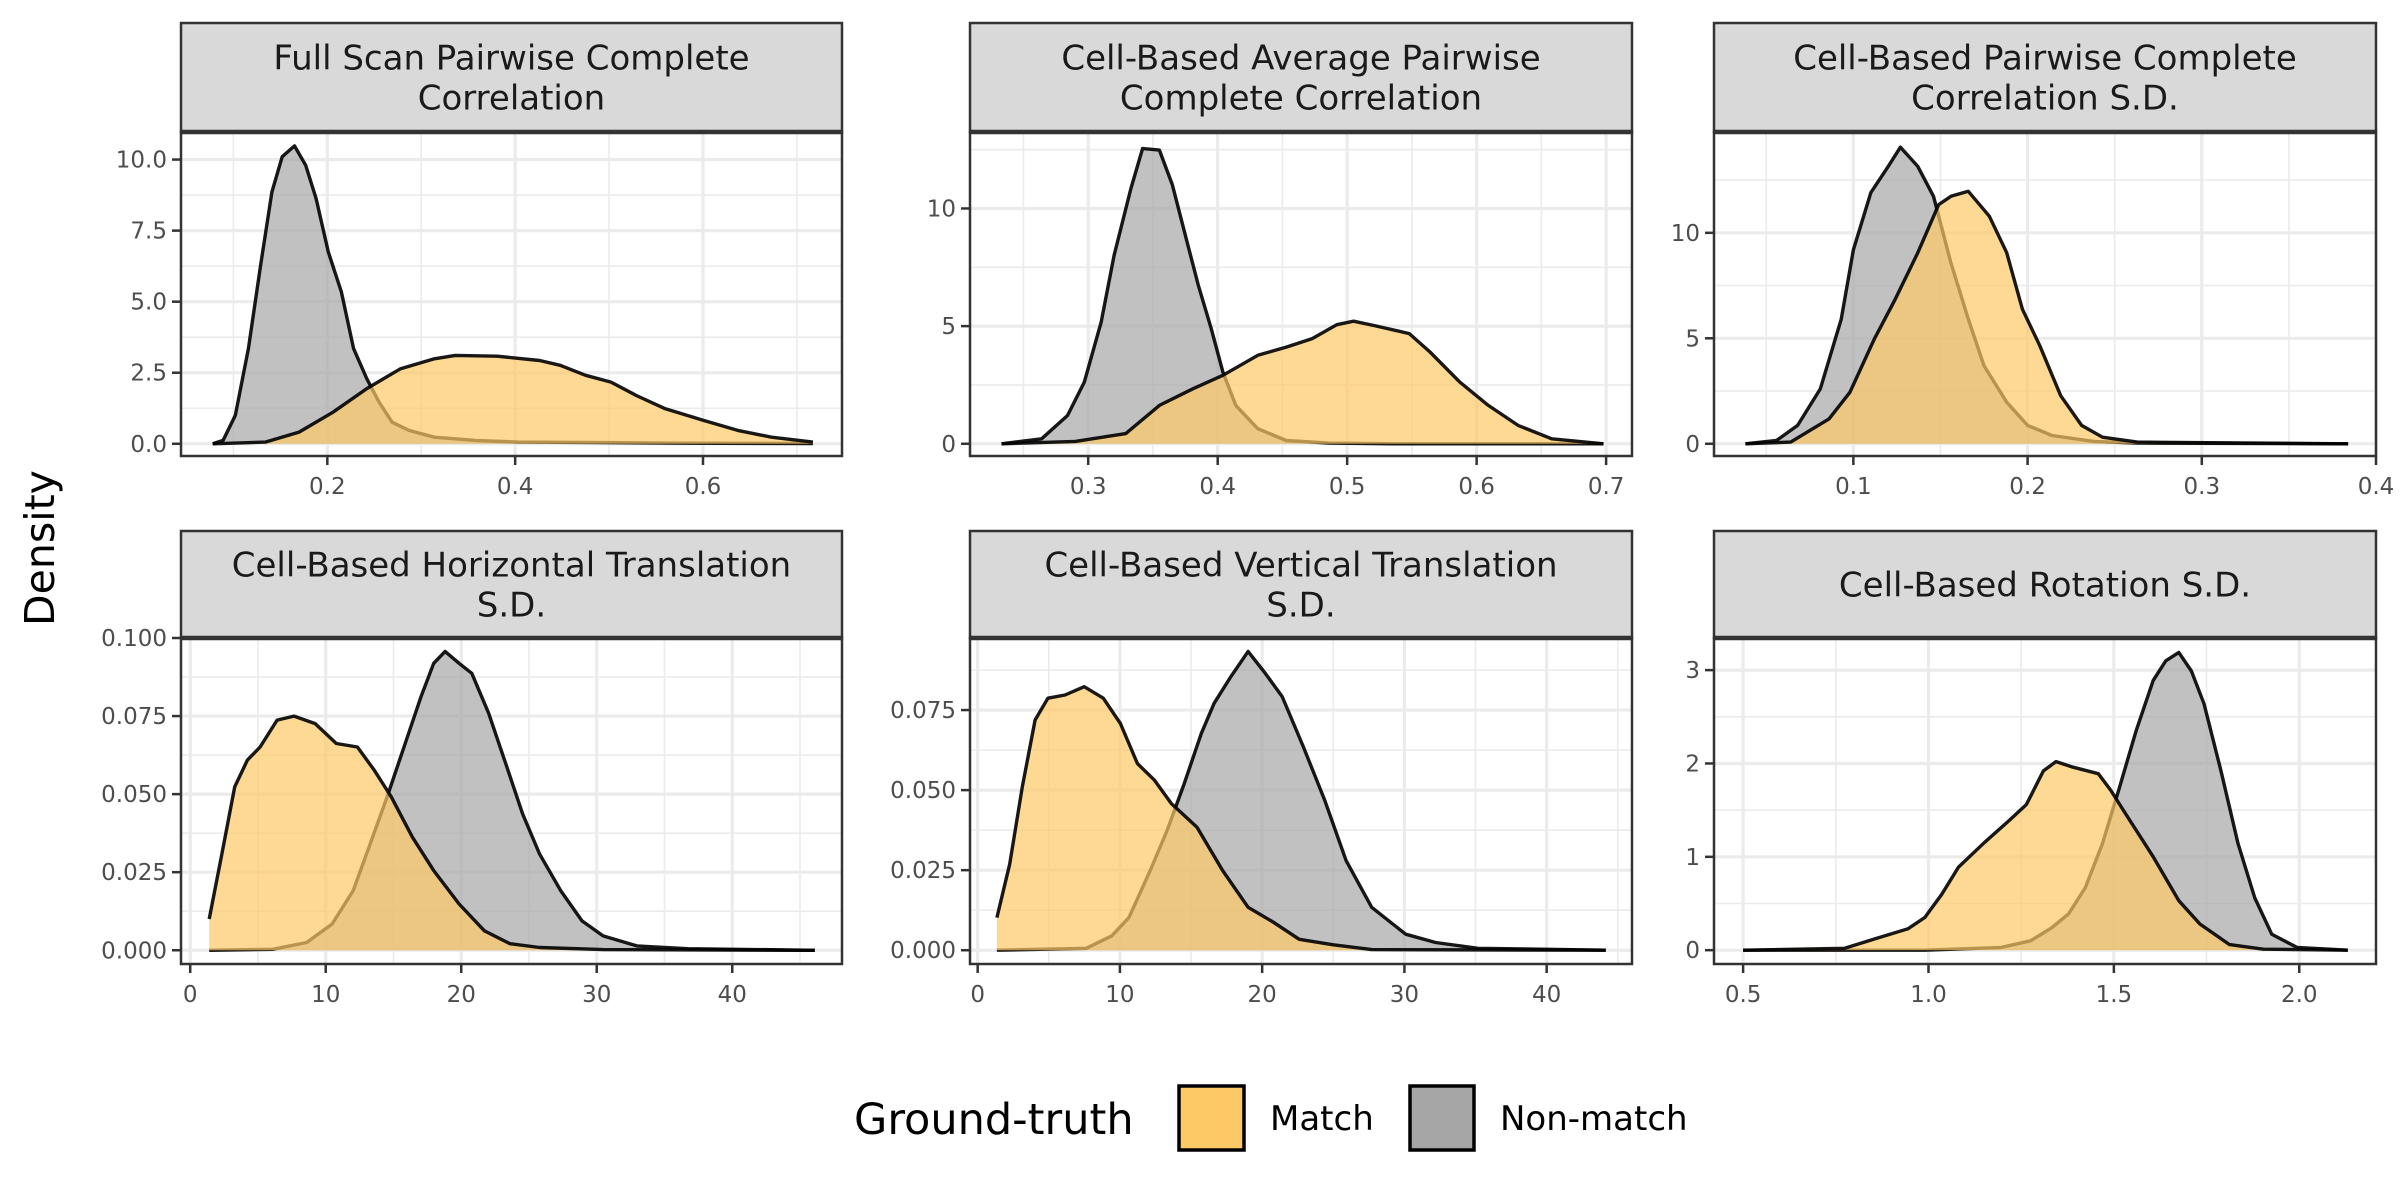 The height and width of the screenshot is (1200, 2400). Describe the element at coordinates (511, 566) in the screenshot. I see `strip-title-line: Cell-Based Horizontal Translation` at that location.